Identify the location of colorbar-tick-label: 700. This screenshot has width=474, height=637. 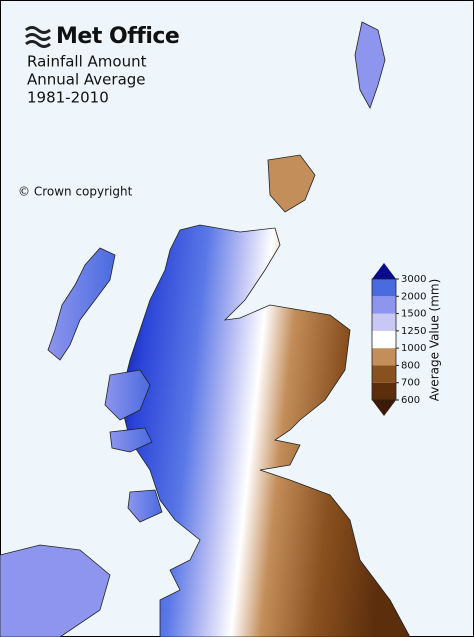
(410, 383).